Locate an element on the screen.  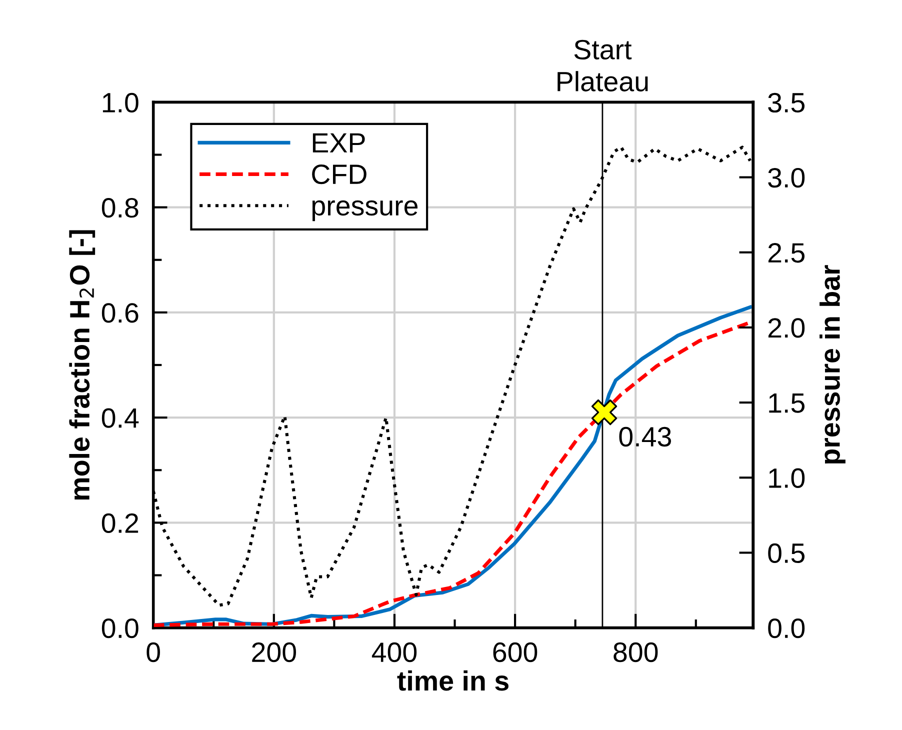
annotation: 0.43 is located at coordinates (645, 436).